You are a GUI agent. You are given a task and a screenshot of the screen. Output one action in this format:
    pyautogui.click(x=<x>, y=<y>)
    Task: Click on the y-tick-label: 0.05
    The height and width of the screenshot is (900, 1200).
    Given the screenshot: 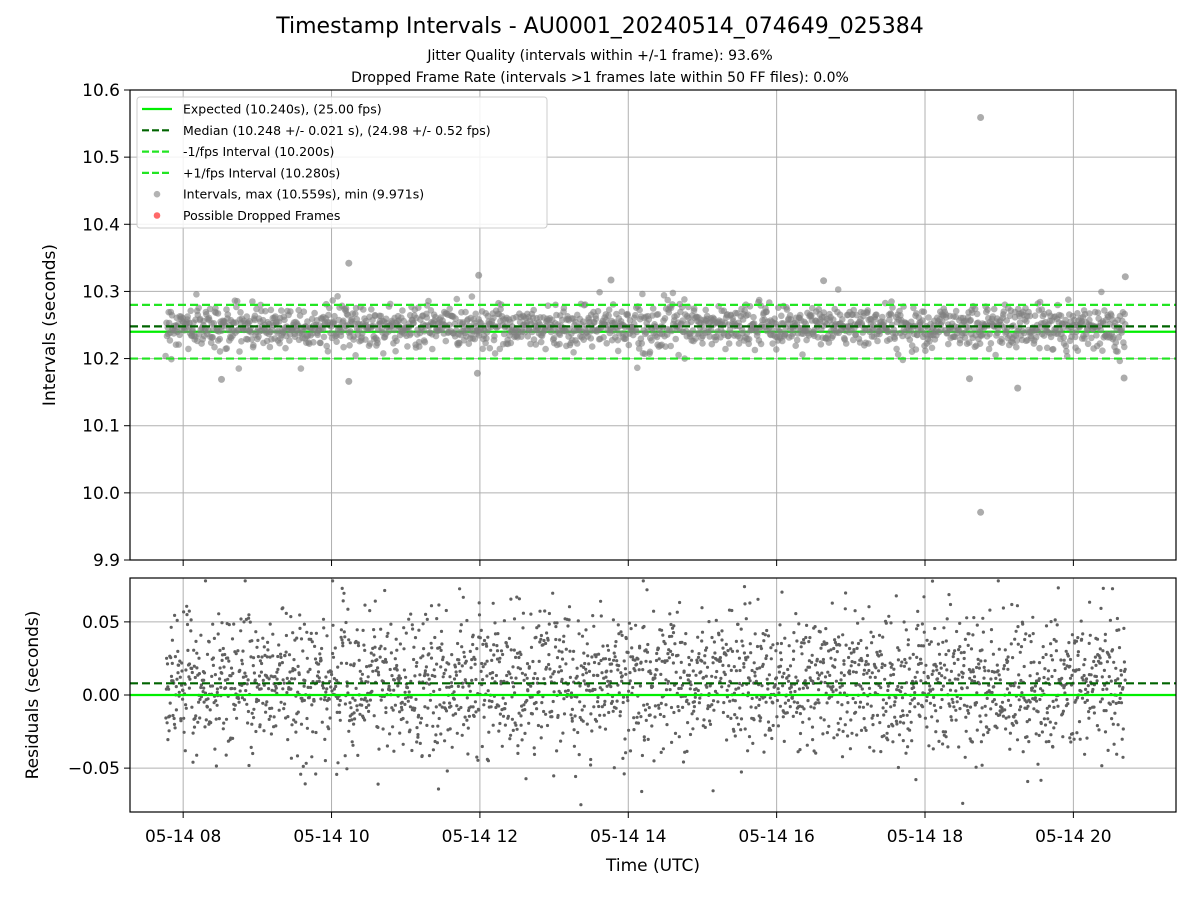 What is the action you would take?
    pyautogui.click(x=101, y=623)
    